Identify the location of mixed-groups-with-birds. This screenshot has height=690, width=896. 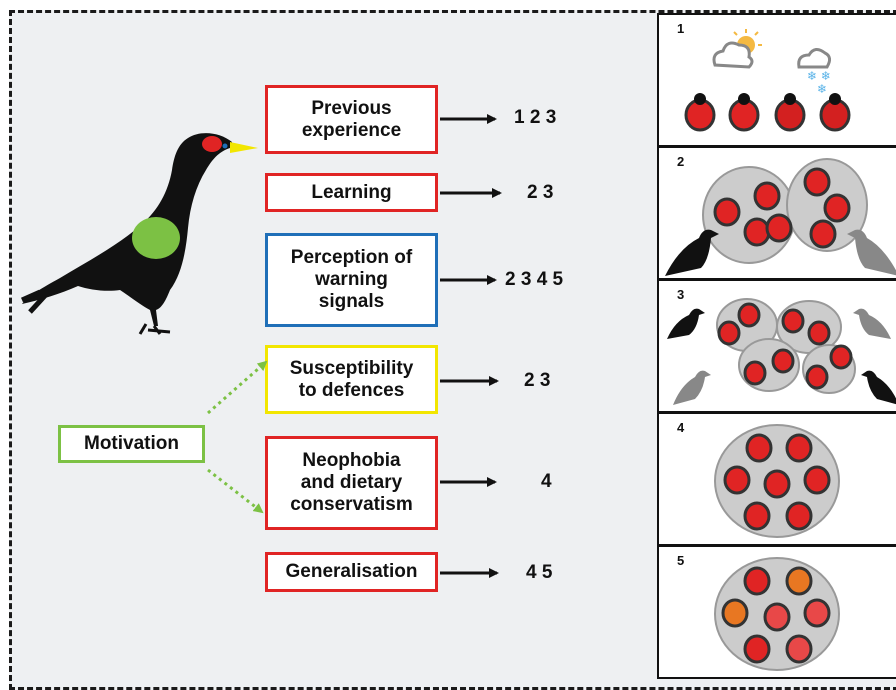
(781, 351).